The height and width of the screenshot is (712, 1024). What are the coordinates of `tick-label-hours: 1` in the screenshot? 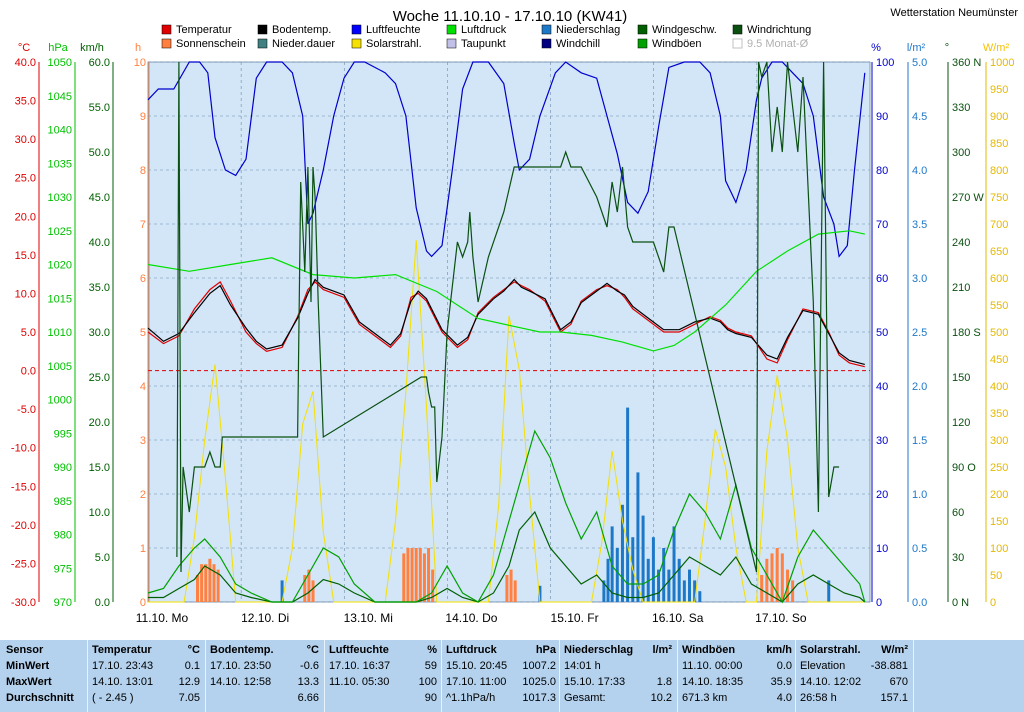 It's located at (143, 549).